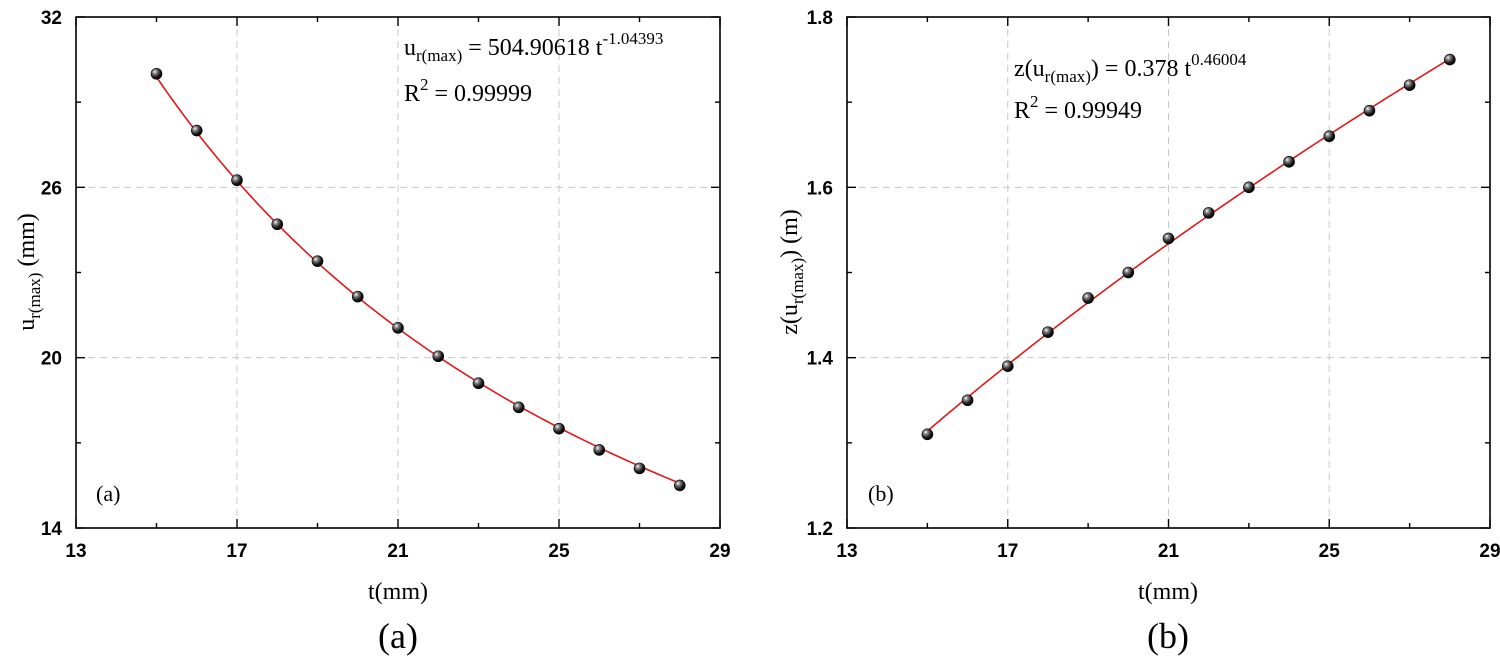 The image size is (1500, 662). Describe the element at coordinates (881, 493) in the screenshot. I see `panel-label: (b)` at that location.